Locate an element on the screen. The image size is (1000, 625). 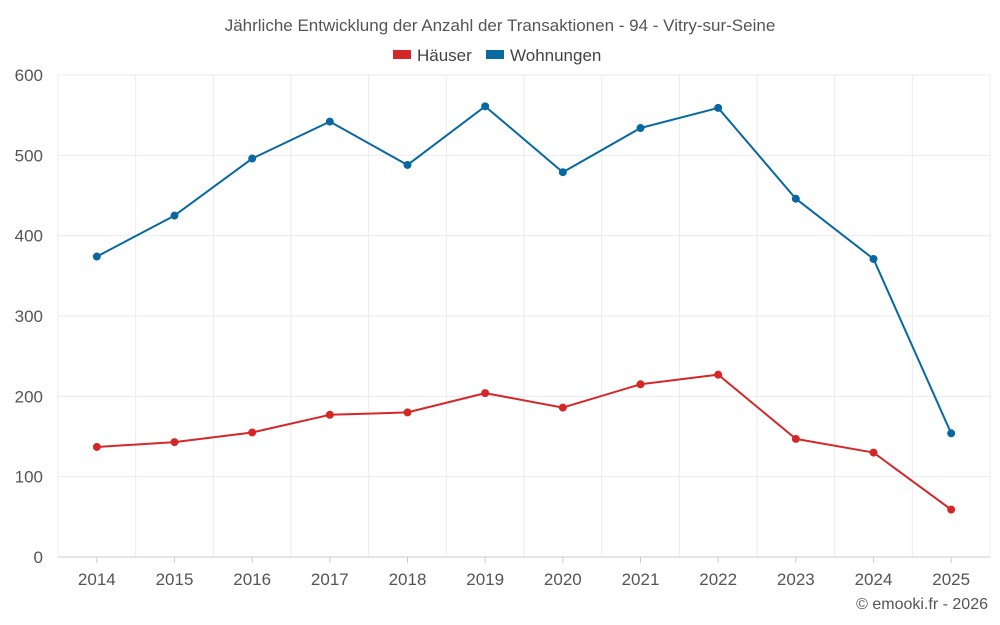
legend: Häuser Wohnungen is located at coordinates (497, 55).